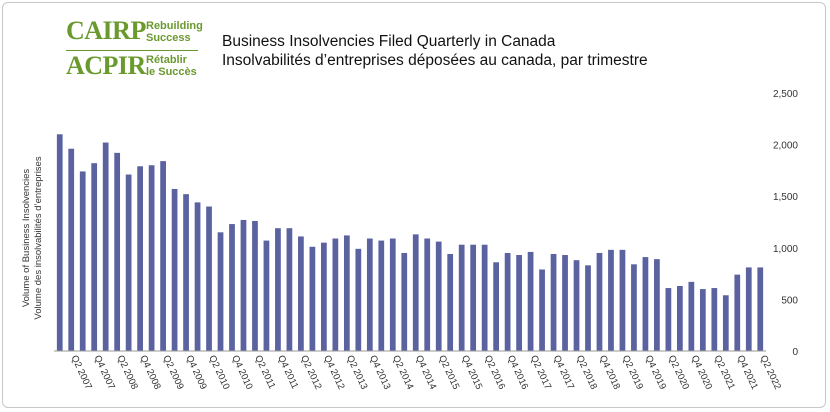  Describe the element at coordinates (379, 373) in the screenshot. I see `x-tick-label: Q4 2013` at that location.